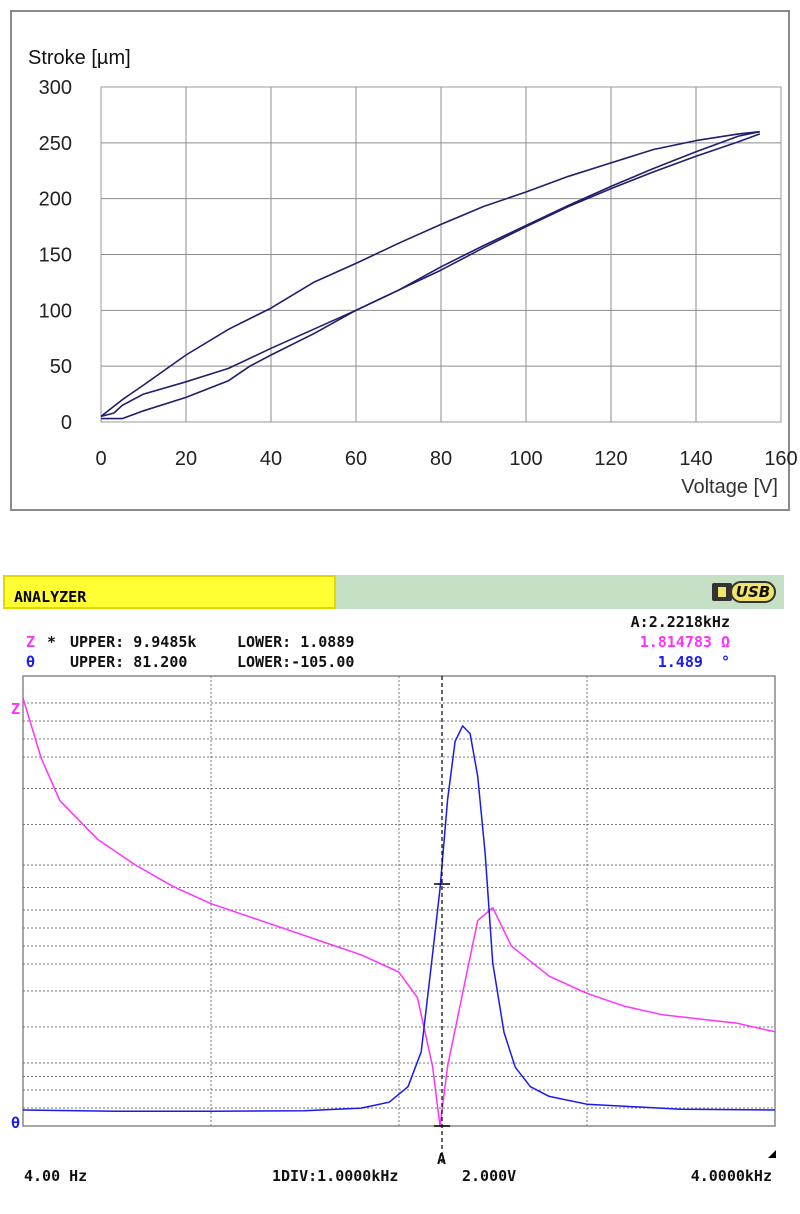 Image resolution: width=800 pixels, height=1214 pixels. I want to click on y-tick-labels: 0 50 100 150 200 250 300, so click(55, 255).